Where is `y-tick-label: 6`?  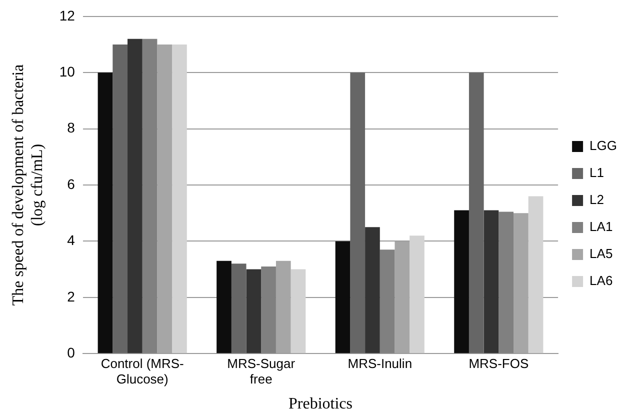 y-tick-label: 6 is located at coordinates (71, 184).